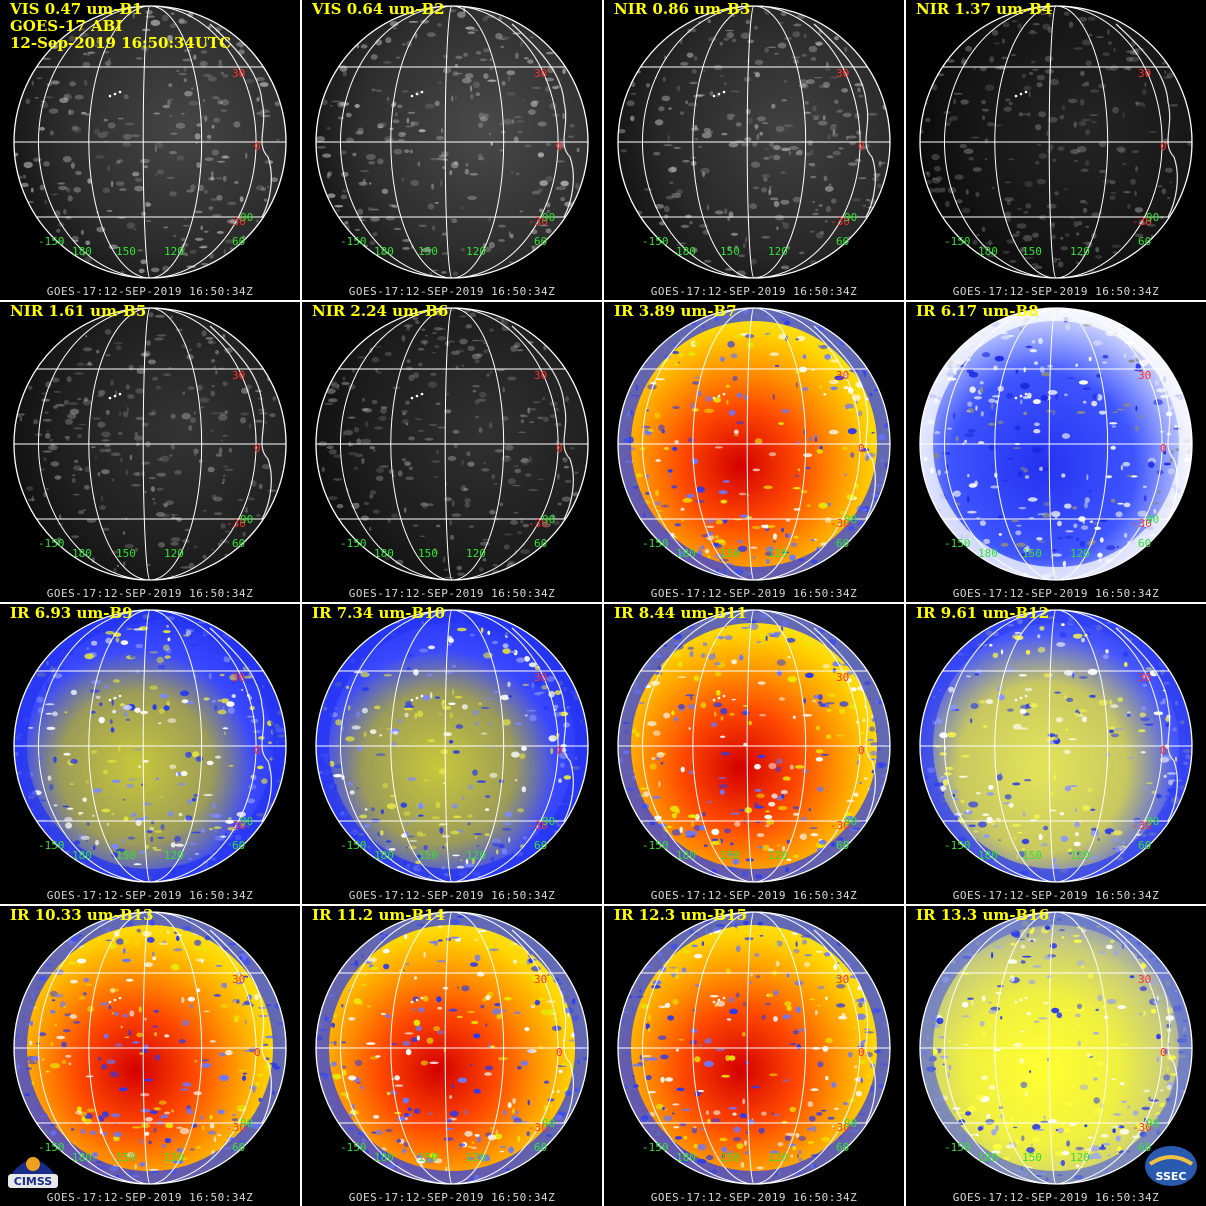  What do you see at coordinates (33, 1181) in the screenshot?
I see `logo-text: CIMSS` at bounding box center [33, 1181].